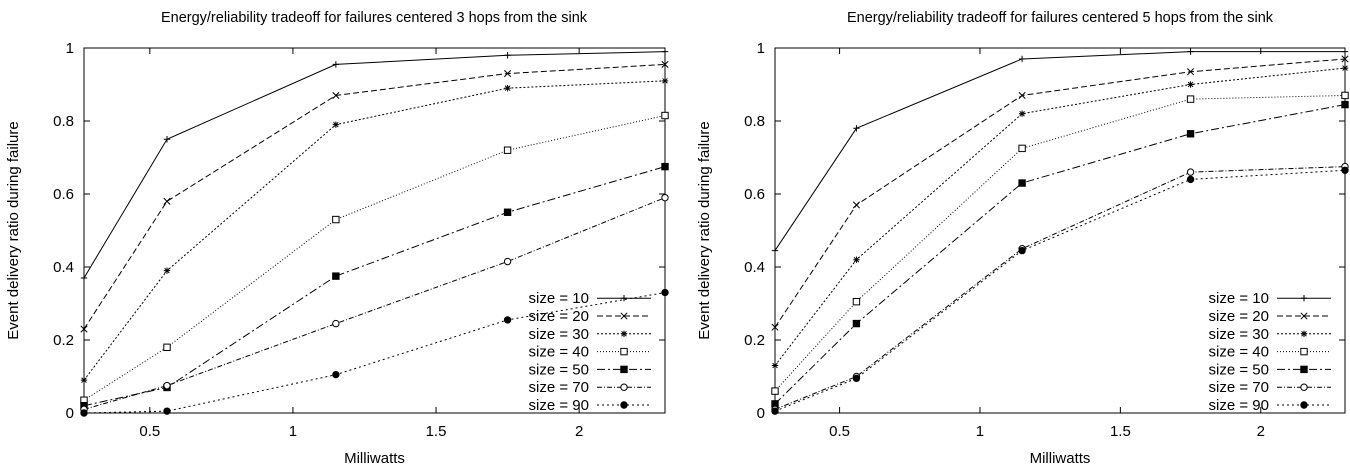  I want to click on legend-label: size = 40, so click(559, 352).